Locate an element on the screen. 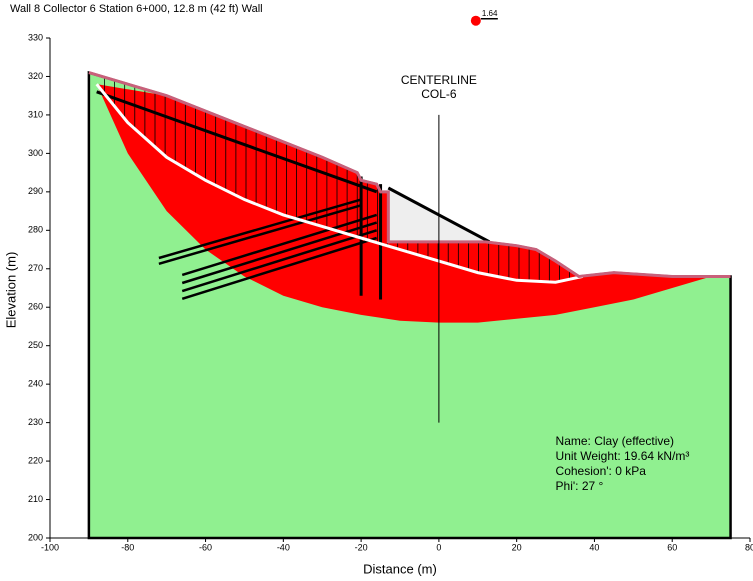  y-tick-label: 330 is located at coordinates (35, 37).